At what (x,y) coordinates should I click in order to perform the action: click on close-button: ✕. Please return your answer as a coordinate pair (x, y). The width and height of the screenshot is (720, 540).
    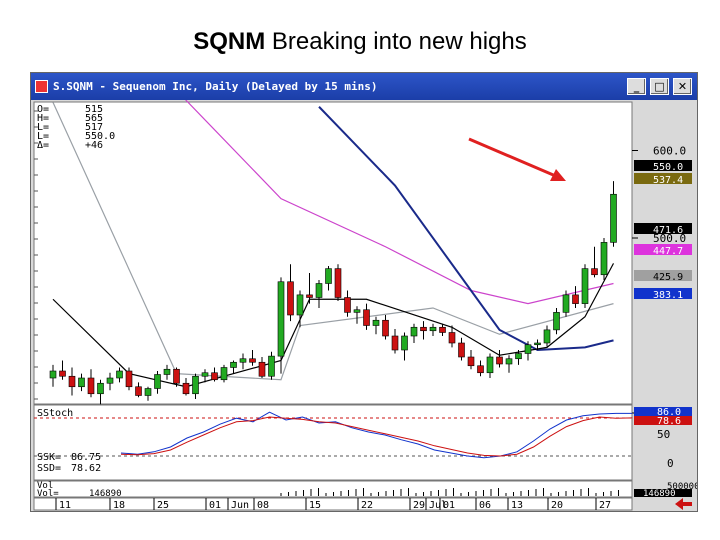
    Looking at the image, I should click on (682, 86).